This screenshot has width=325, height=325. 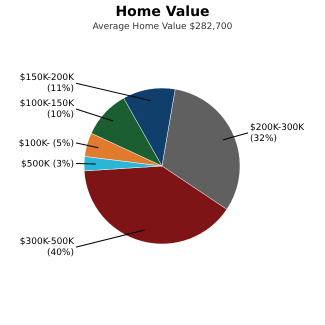 What do you see at coordinates (162, 27) in the screenshot?
I see `chart-subtitle: Average Home Value $282,700` at bounding box center [162, 27].